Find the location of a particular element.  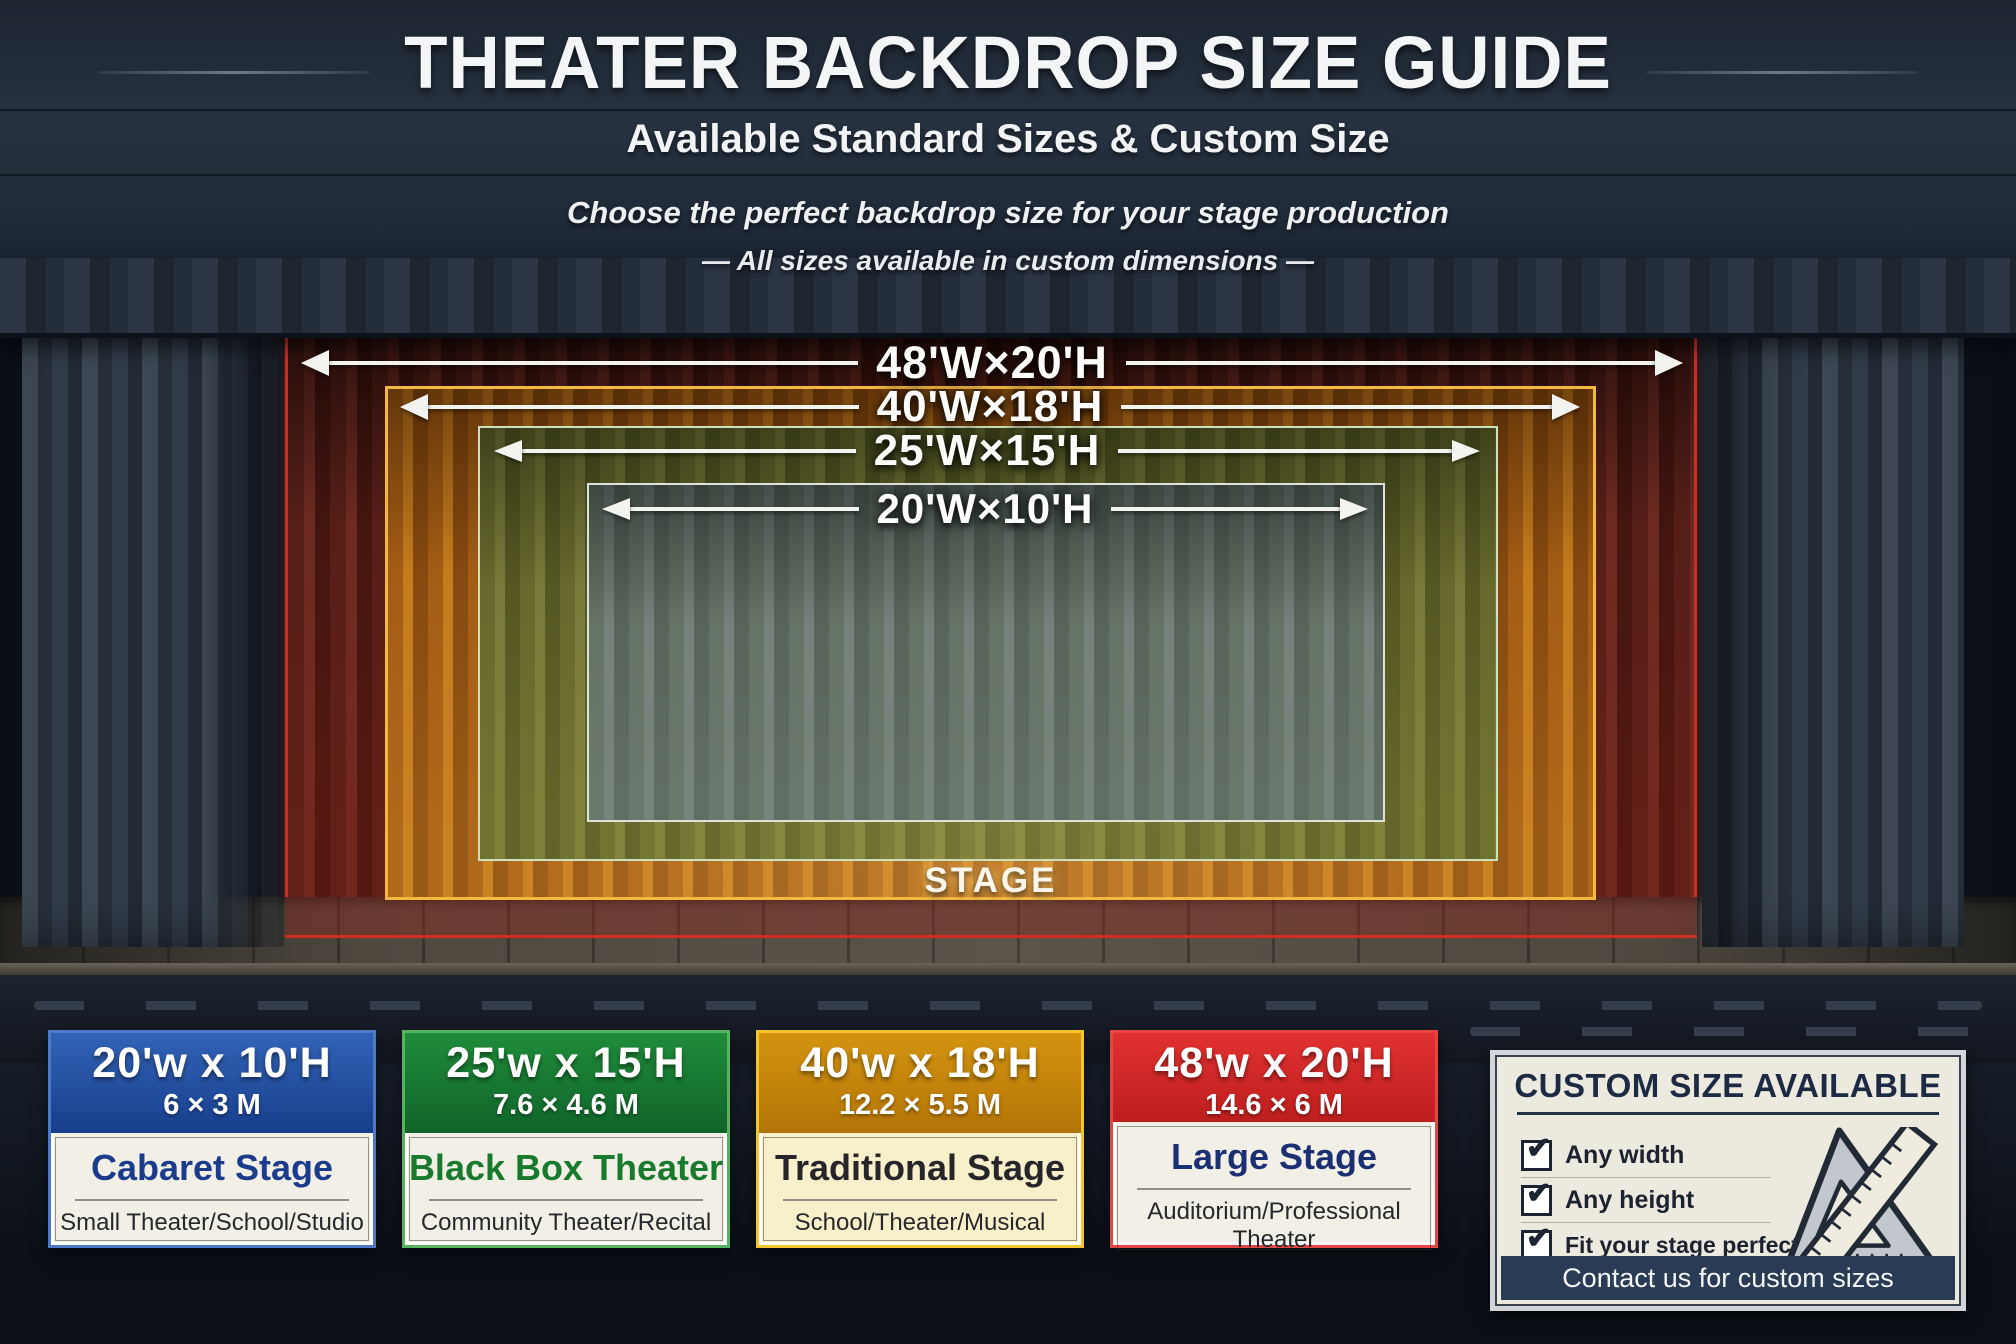

size-feet: 25'w x 15'H is located at coordinates (566, 1063).